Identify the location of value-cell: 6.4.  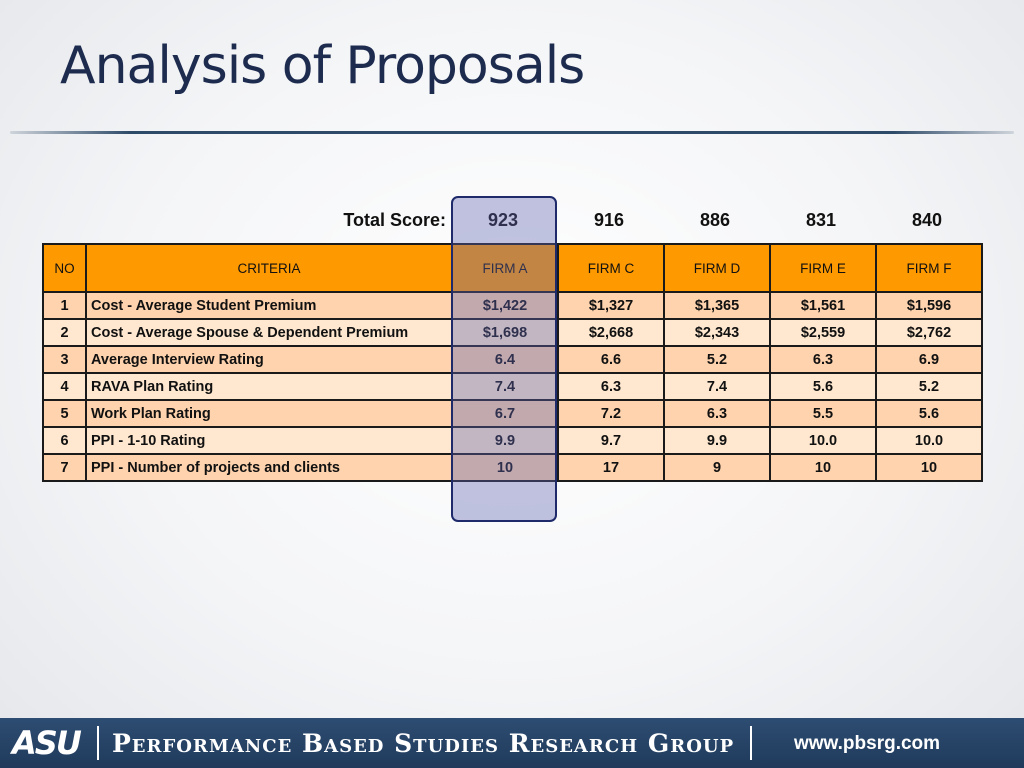
(505, 359).